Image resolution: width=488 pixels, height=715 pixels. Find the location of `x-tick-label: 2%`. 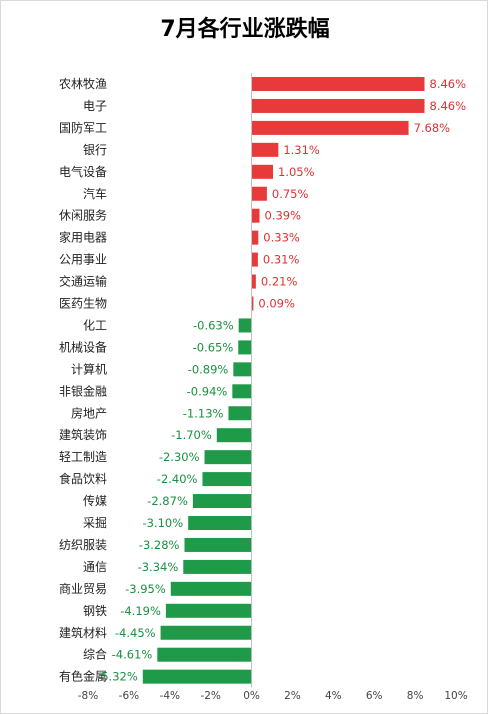

x-tick-label: 2% is located at coordinates (292, 696).